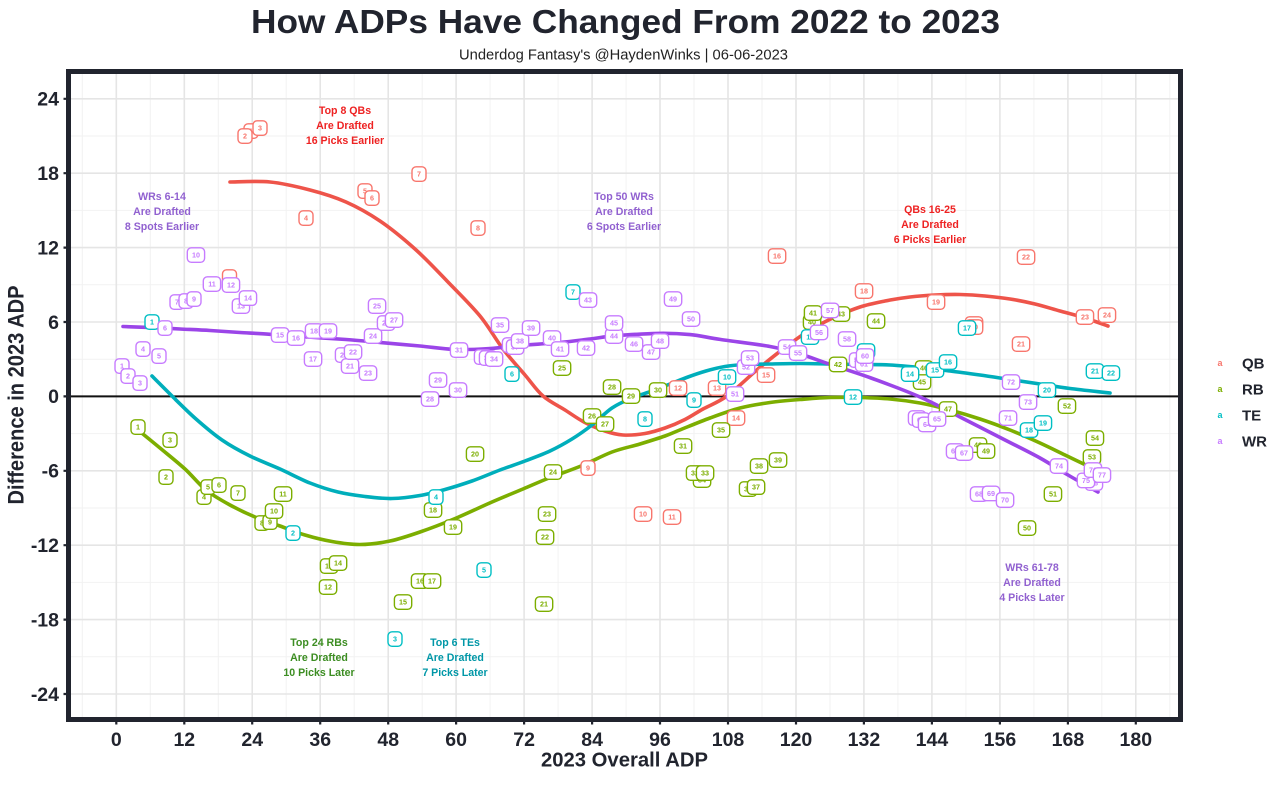  I want to click on svg-text: 21, so click(350, 366).